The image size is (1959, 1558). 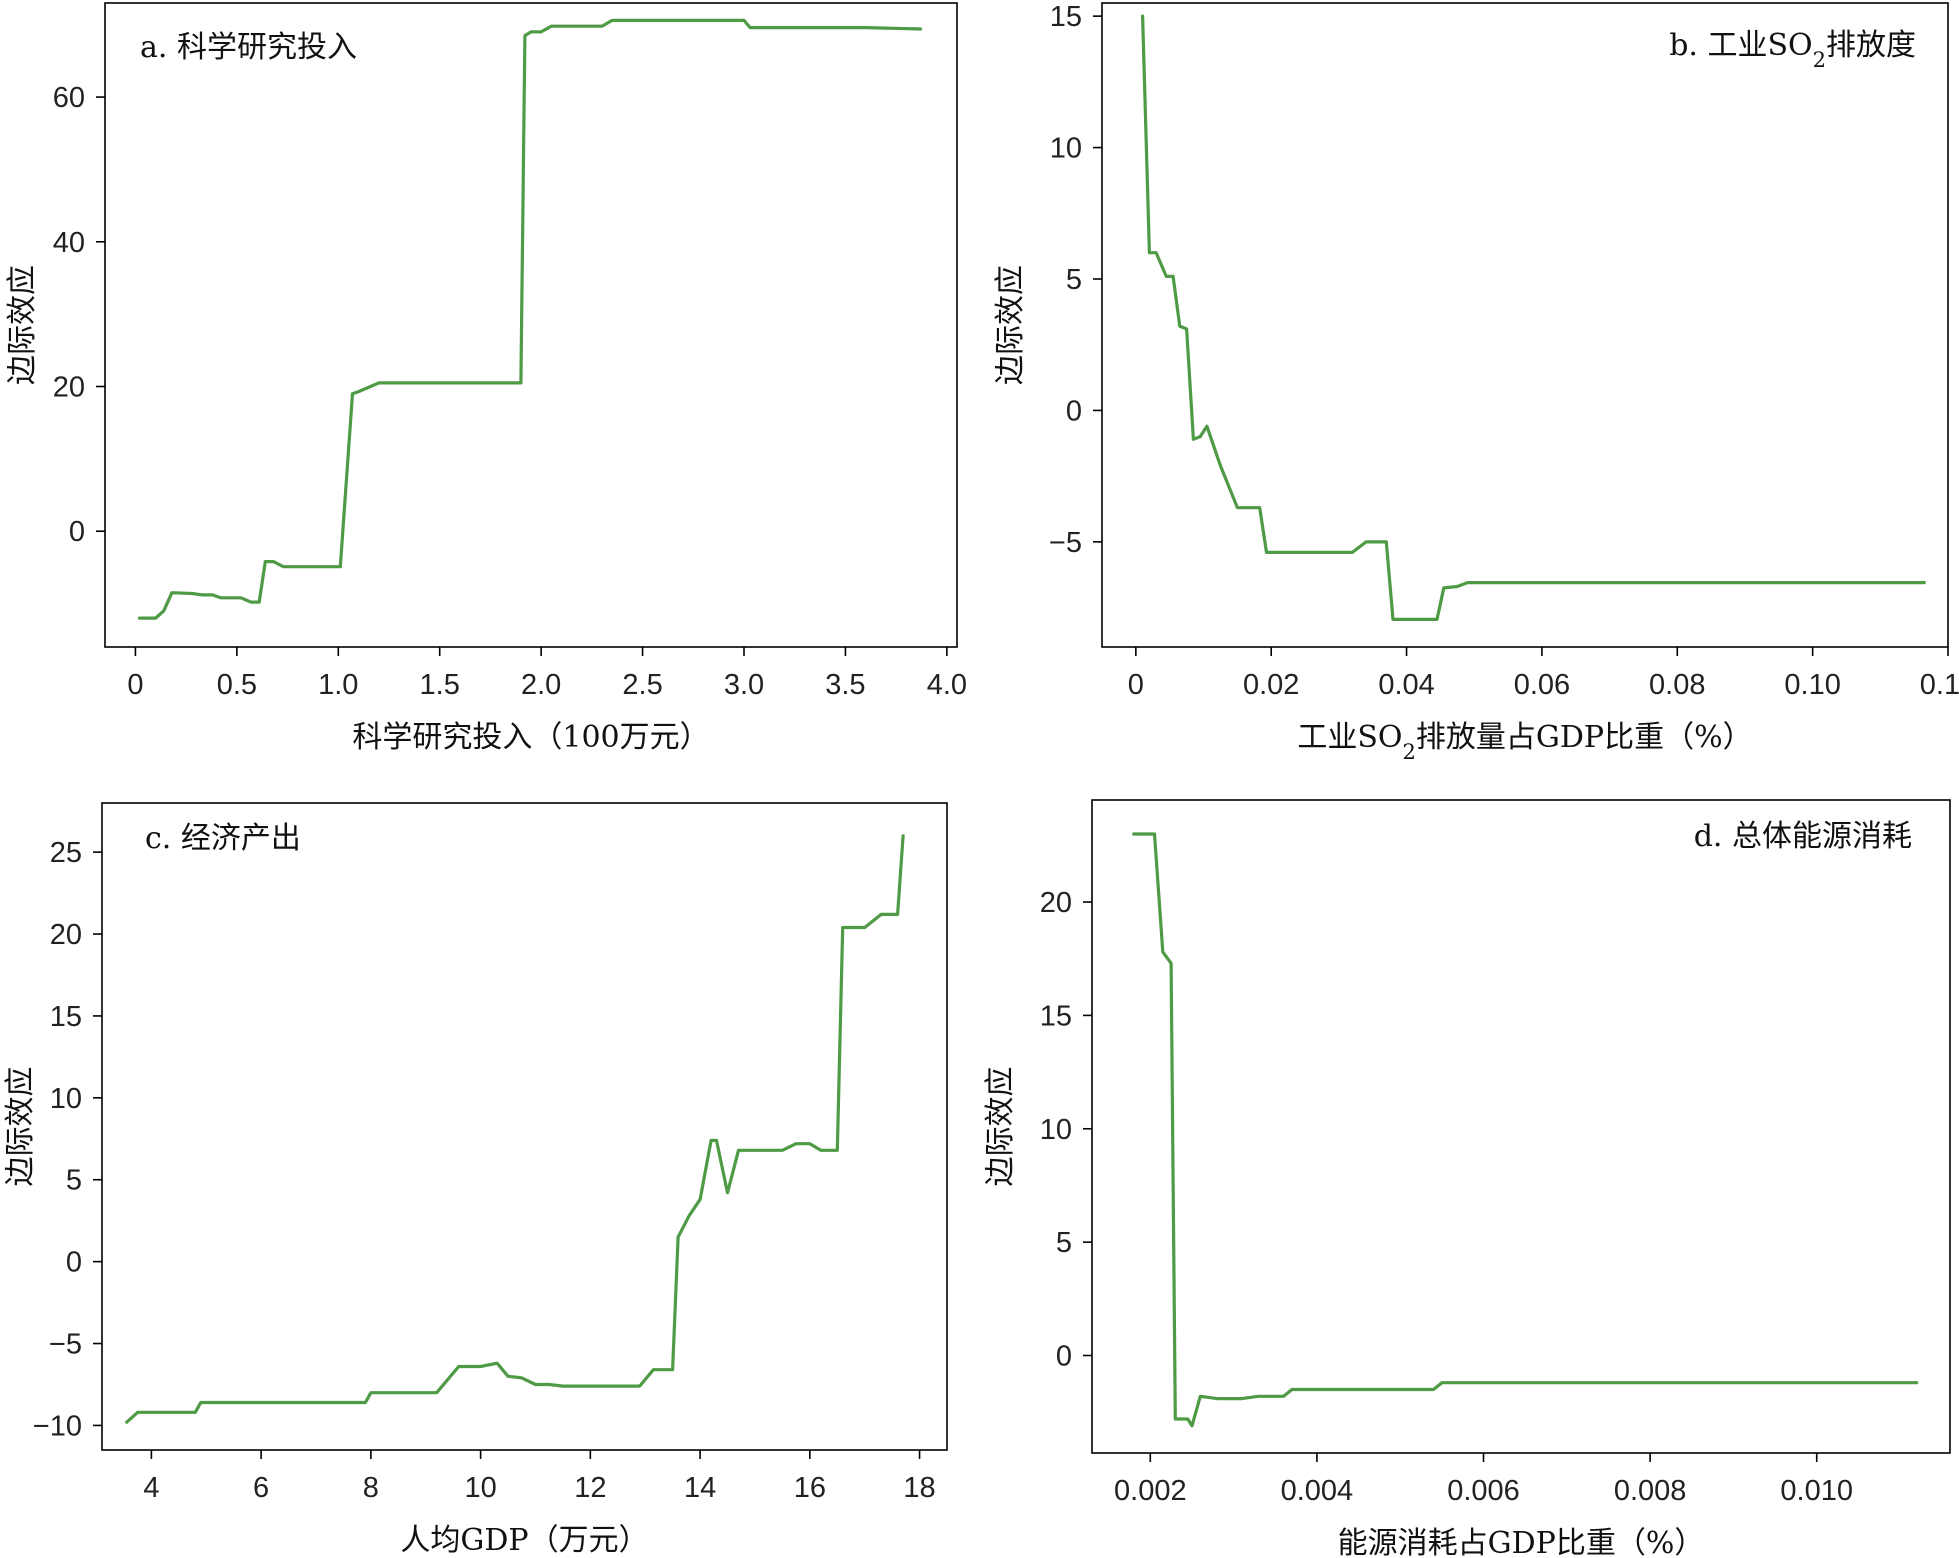 I want to click on x-tick-label-b: 0.12, so click(x=1939, y=685).